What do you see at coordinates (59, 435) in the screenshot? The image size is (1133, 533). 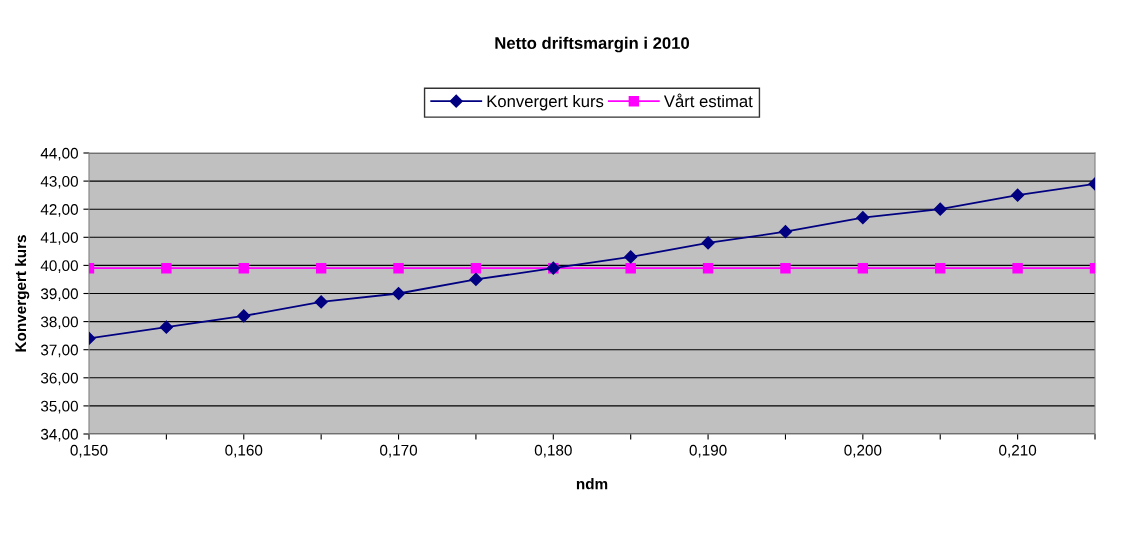 I see `y-tick-label: 34,00` at bounding box center [59, 435].